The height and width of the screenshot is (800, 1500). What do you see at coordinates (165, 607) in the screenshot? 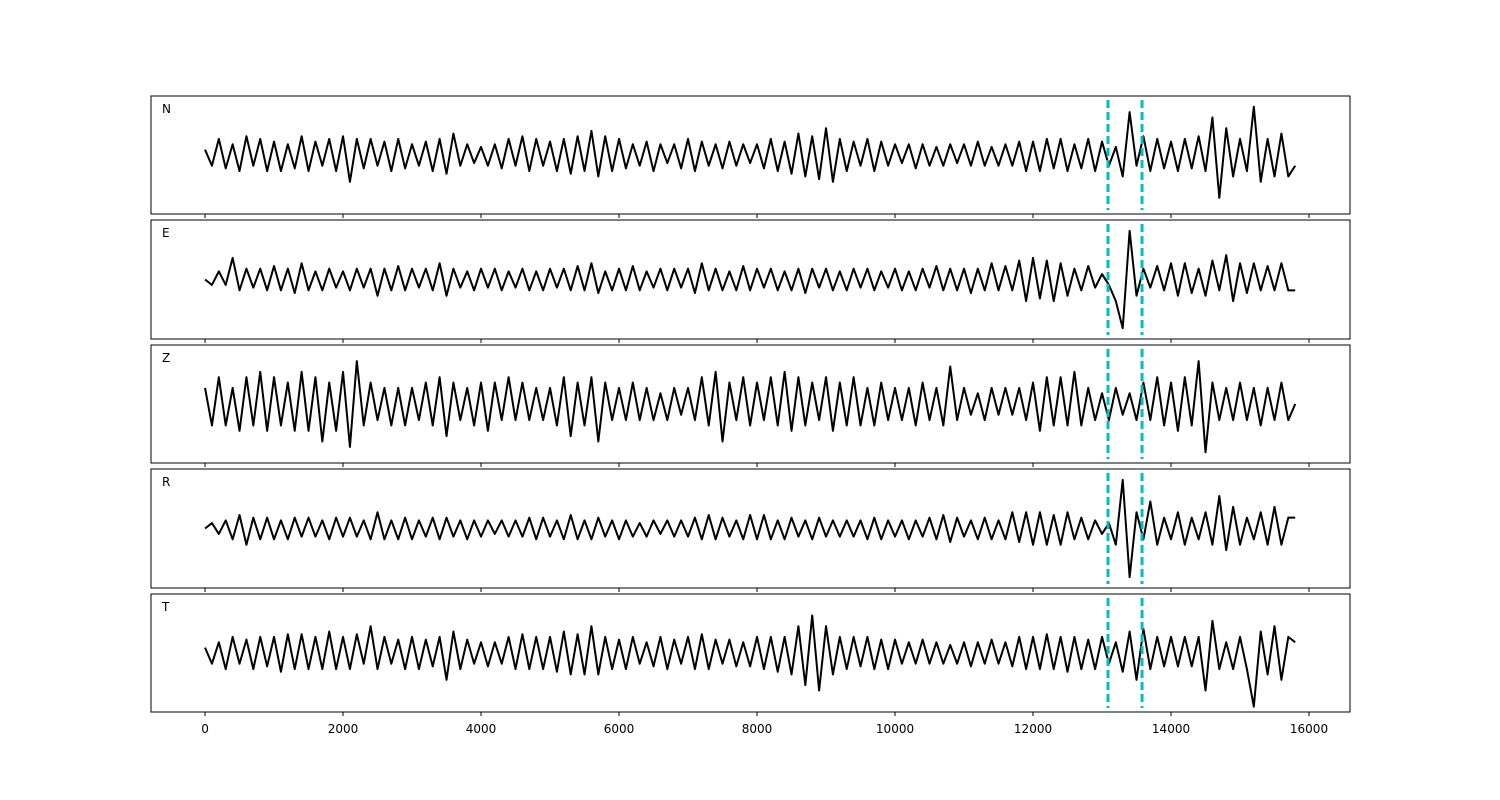
I see `panel-label: T` at bounding box center [165, 607].